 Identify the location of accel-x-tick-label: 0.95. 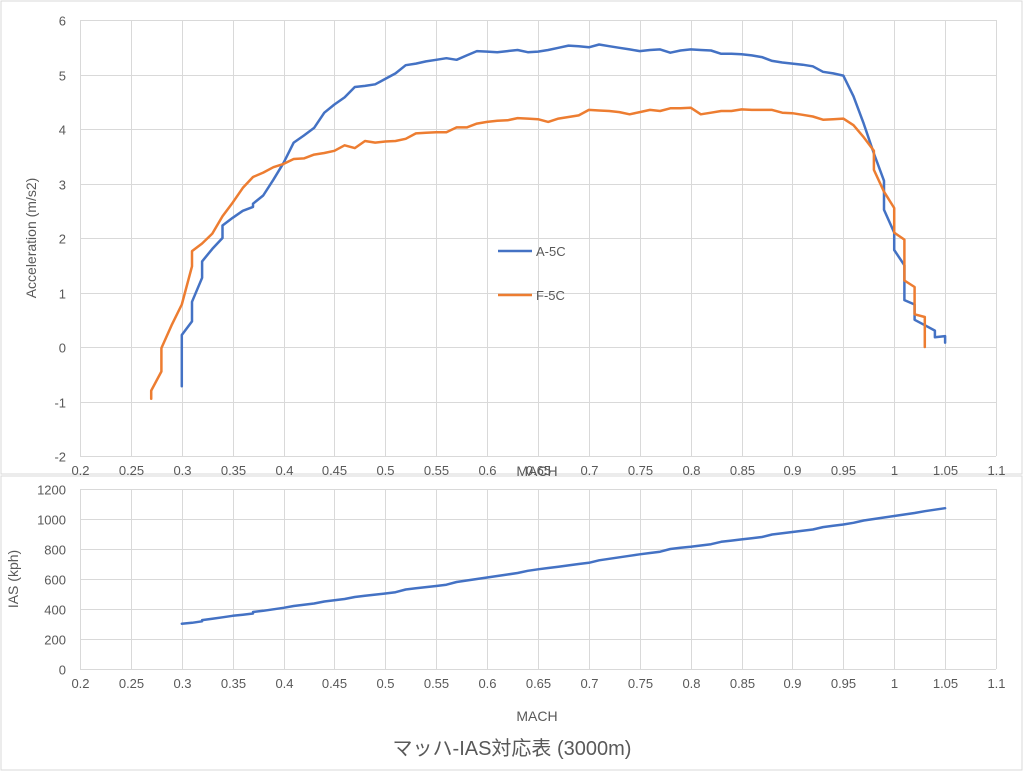
(843, 470).